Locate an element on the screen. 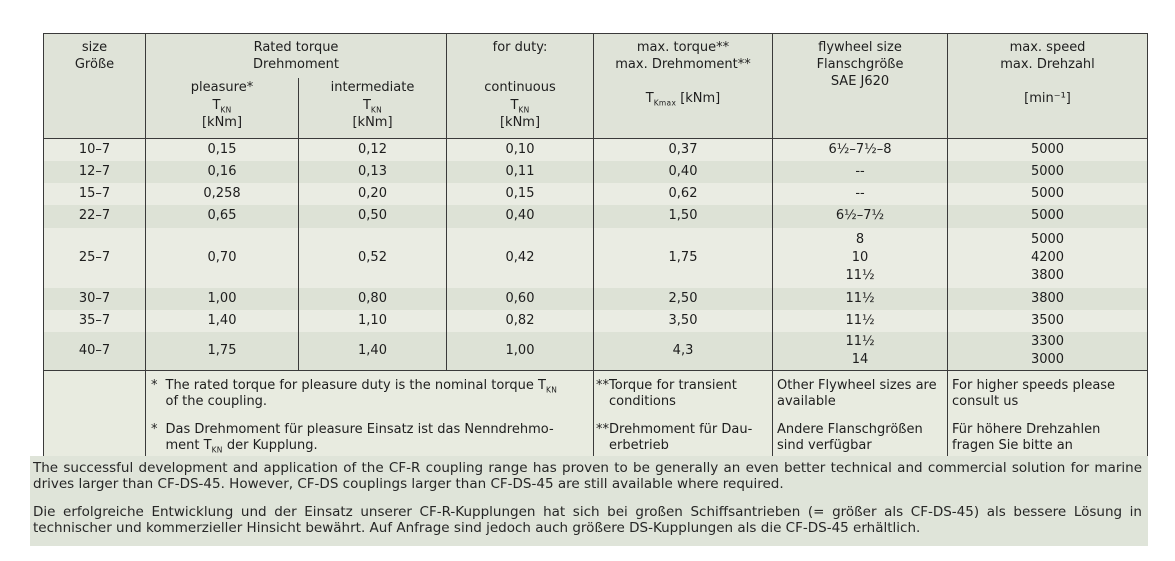 This screenshot has height=561, width=1175. cell-max-torque: 1,75 is located at coordinates (683, 257).